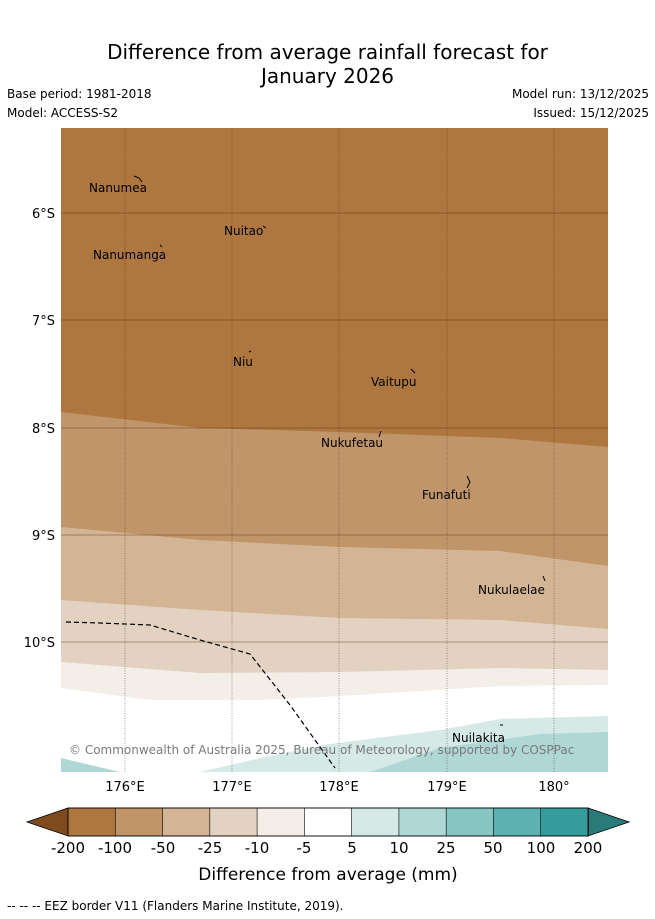 This screenshot has width=655, height=919. I want to click on lat-label: 10°S, so click(39, 643).